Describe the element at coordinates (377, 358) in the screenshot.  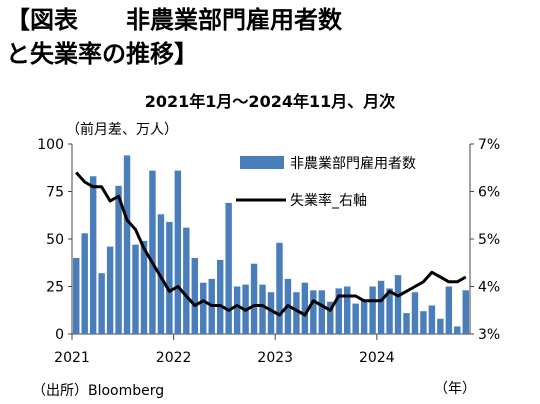
I see `x-axis-year-label: 2024` at that location.